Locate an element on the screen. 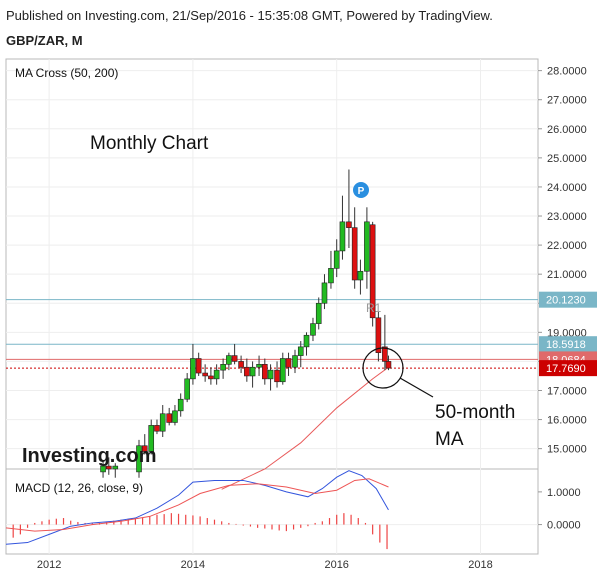 The image size is (599, 577). macd-signal-line is located at coordinates (197, 505).